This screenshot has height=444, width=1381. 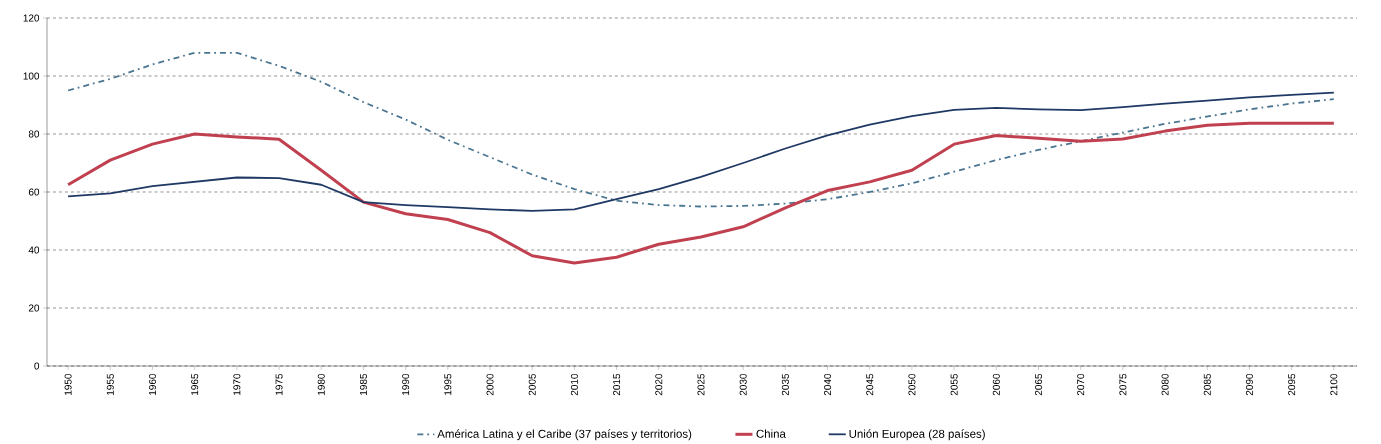 What do you see at coordinates (785, 384) in the screenshot?
I see `x-tick-label: 2035` at bounding box center [785, 384].